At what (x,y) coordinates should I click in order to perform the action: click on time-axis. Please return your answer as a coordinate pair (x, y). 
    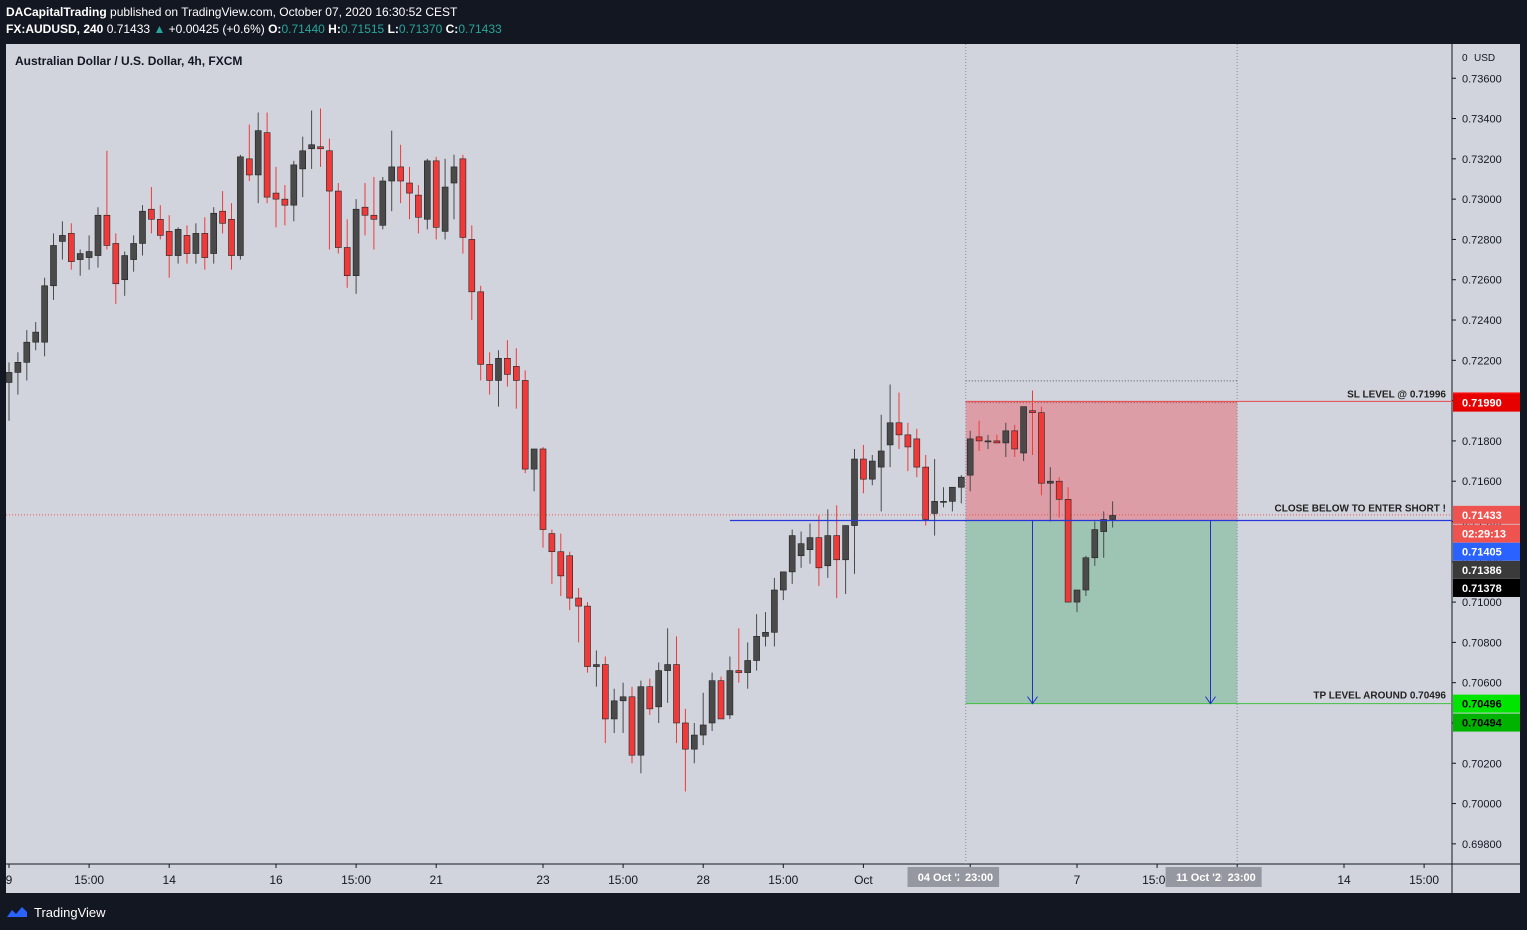
    Looking at the image, I should click on (763, 878).